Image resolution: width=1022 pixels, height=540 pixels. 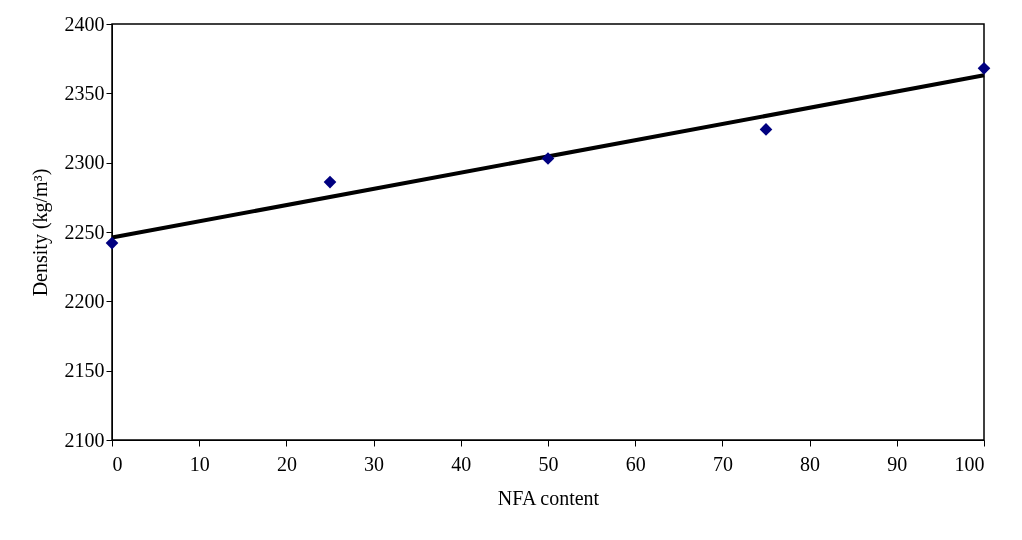 I want to click on x-axis-title: NFA content, so click(x=548, y=497).